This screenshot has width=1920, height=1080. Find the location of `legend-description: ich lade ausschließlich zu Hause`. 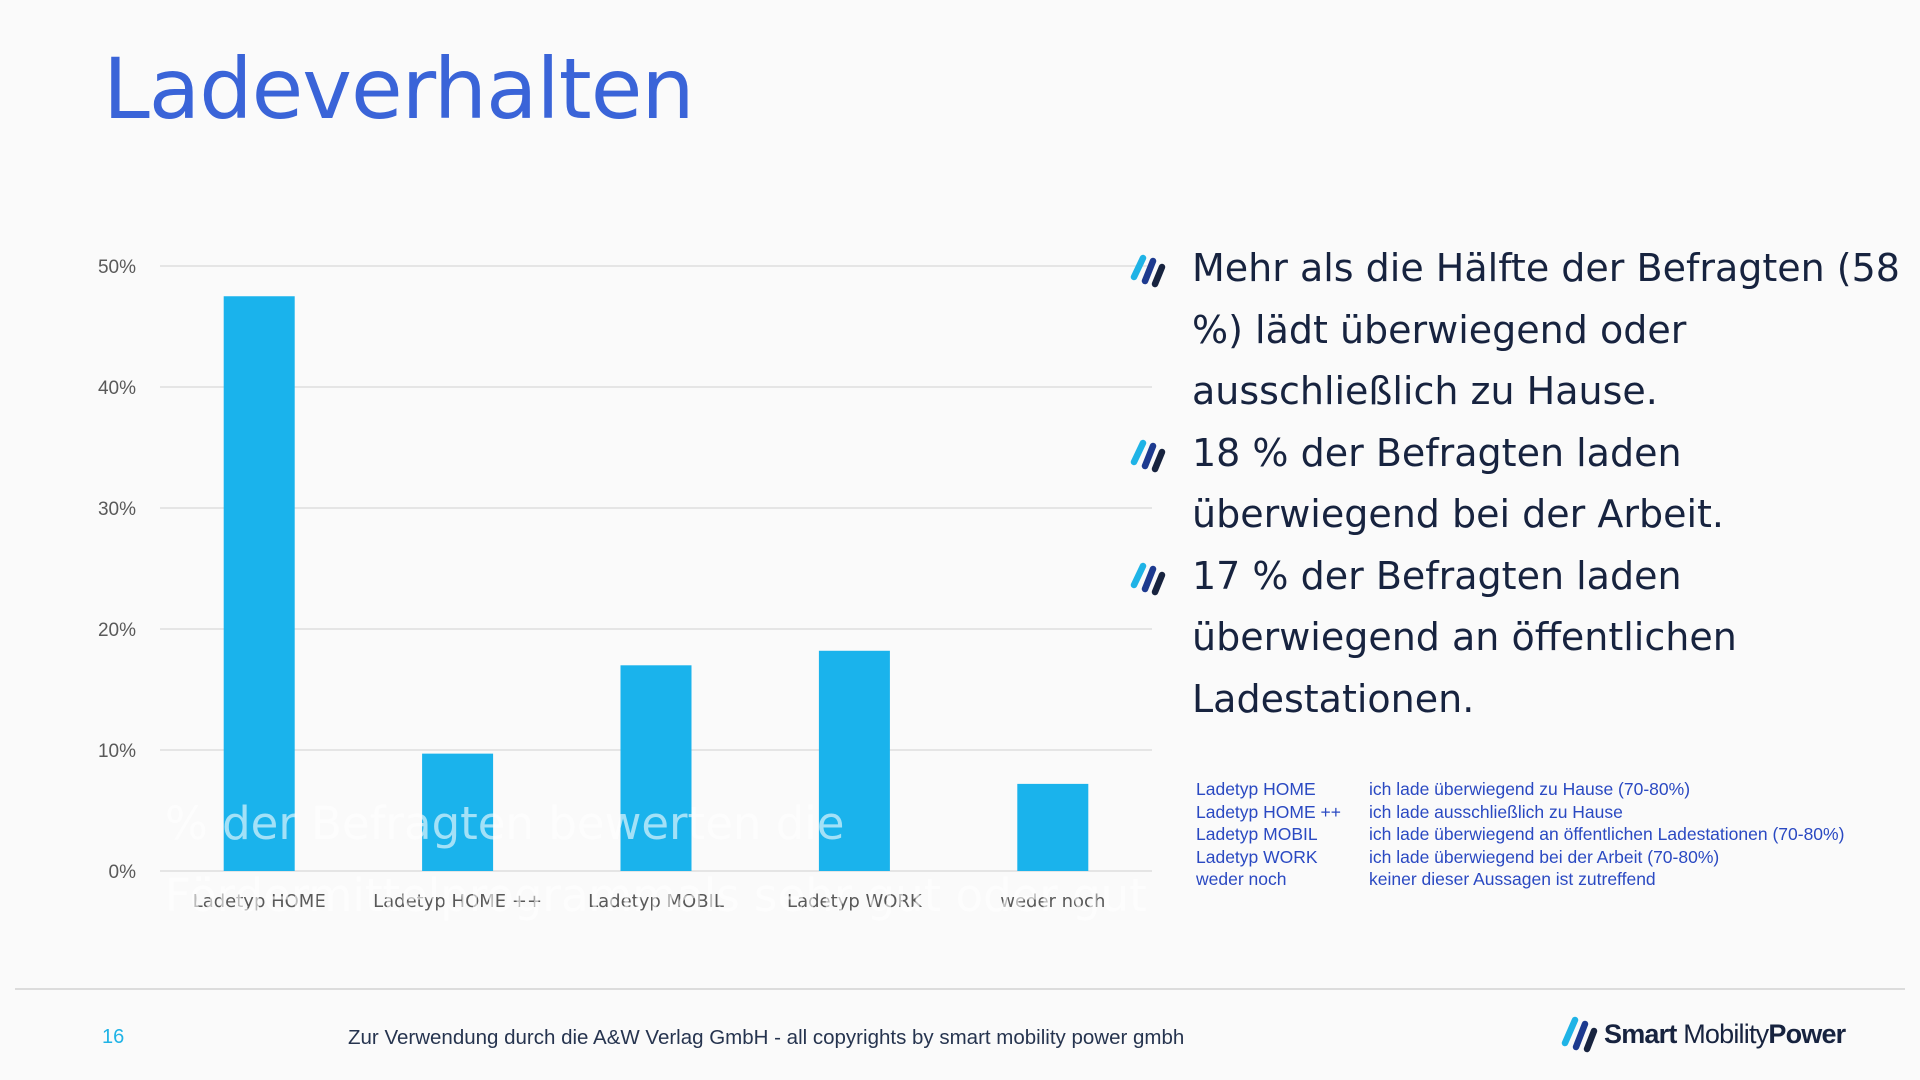

legend-description: ich lade ausschließlich zu Hause is located at coordinates (1496, 811).